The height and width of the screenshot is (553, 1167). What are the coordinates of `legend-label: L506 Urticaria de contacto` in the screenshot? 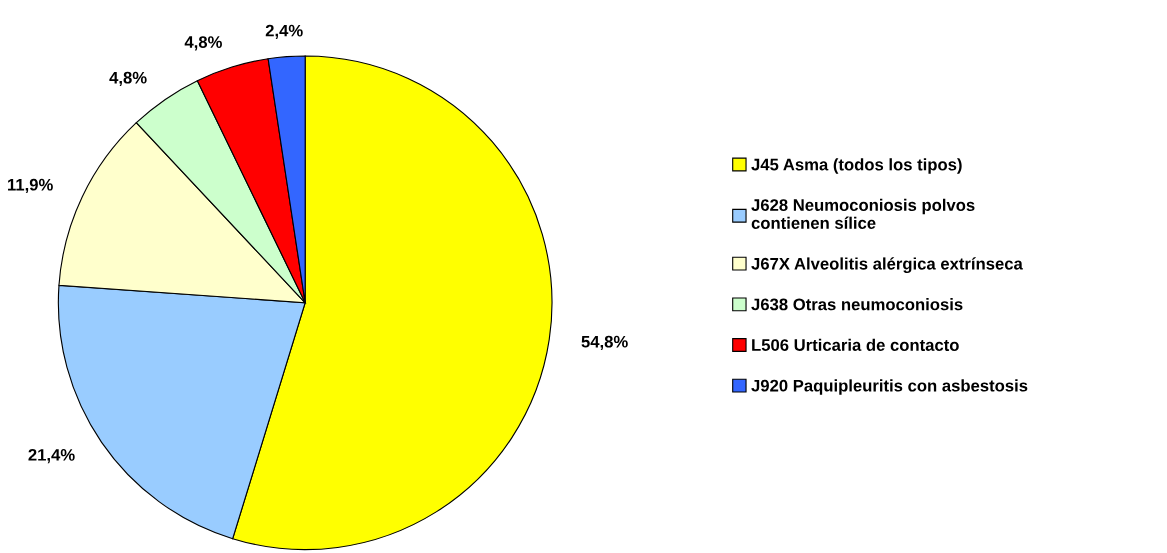 It's located at (855, 344).